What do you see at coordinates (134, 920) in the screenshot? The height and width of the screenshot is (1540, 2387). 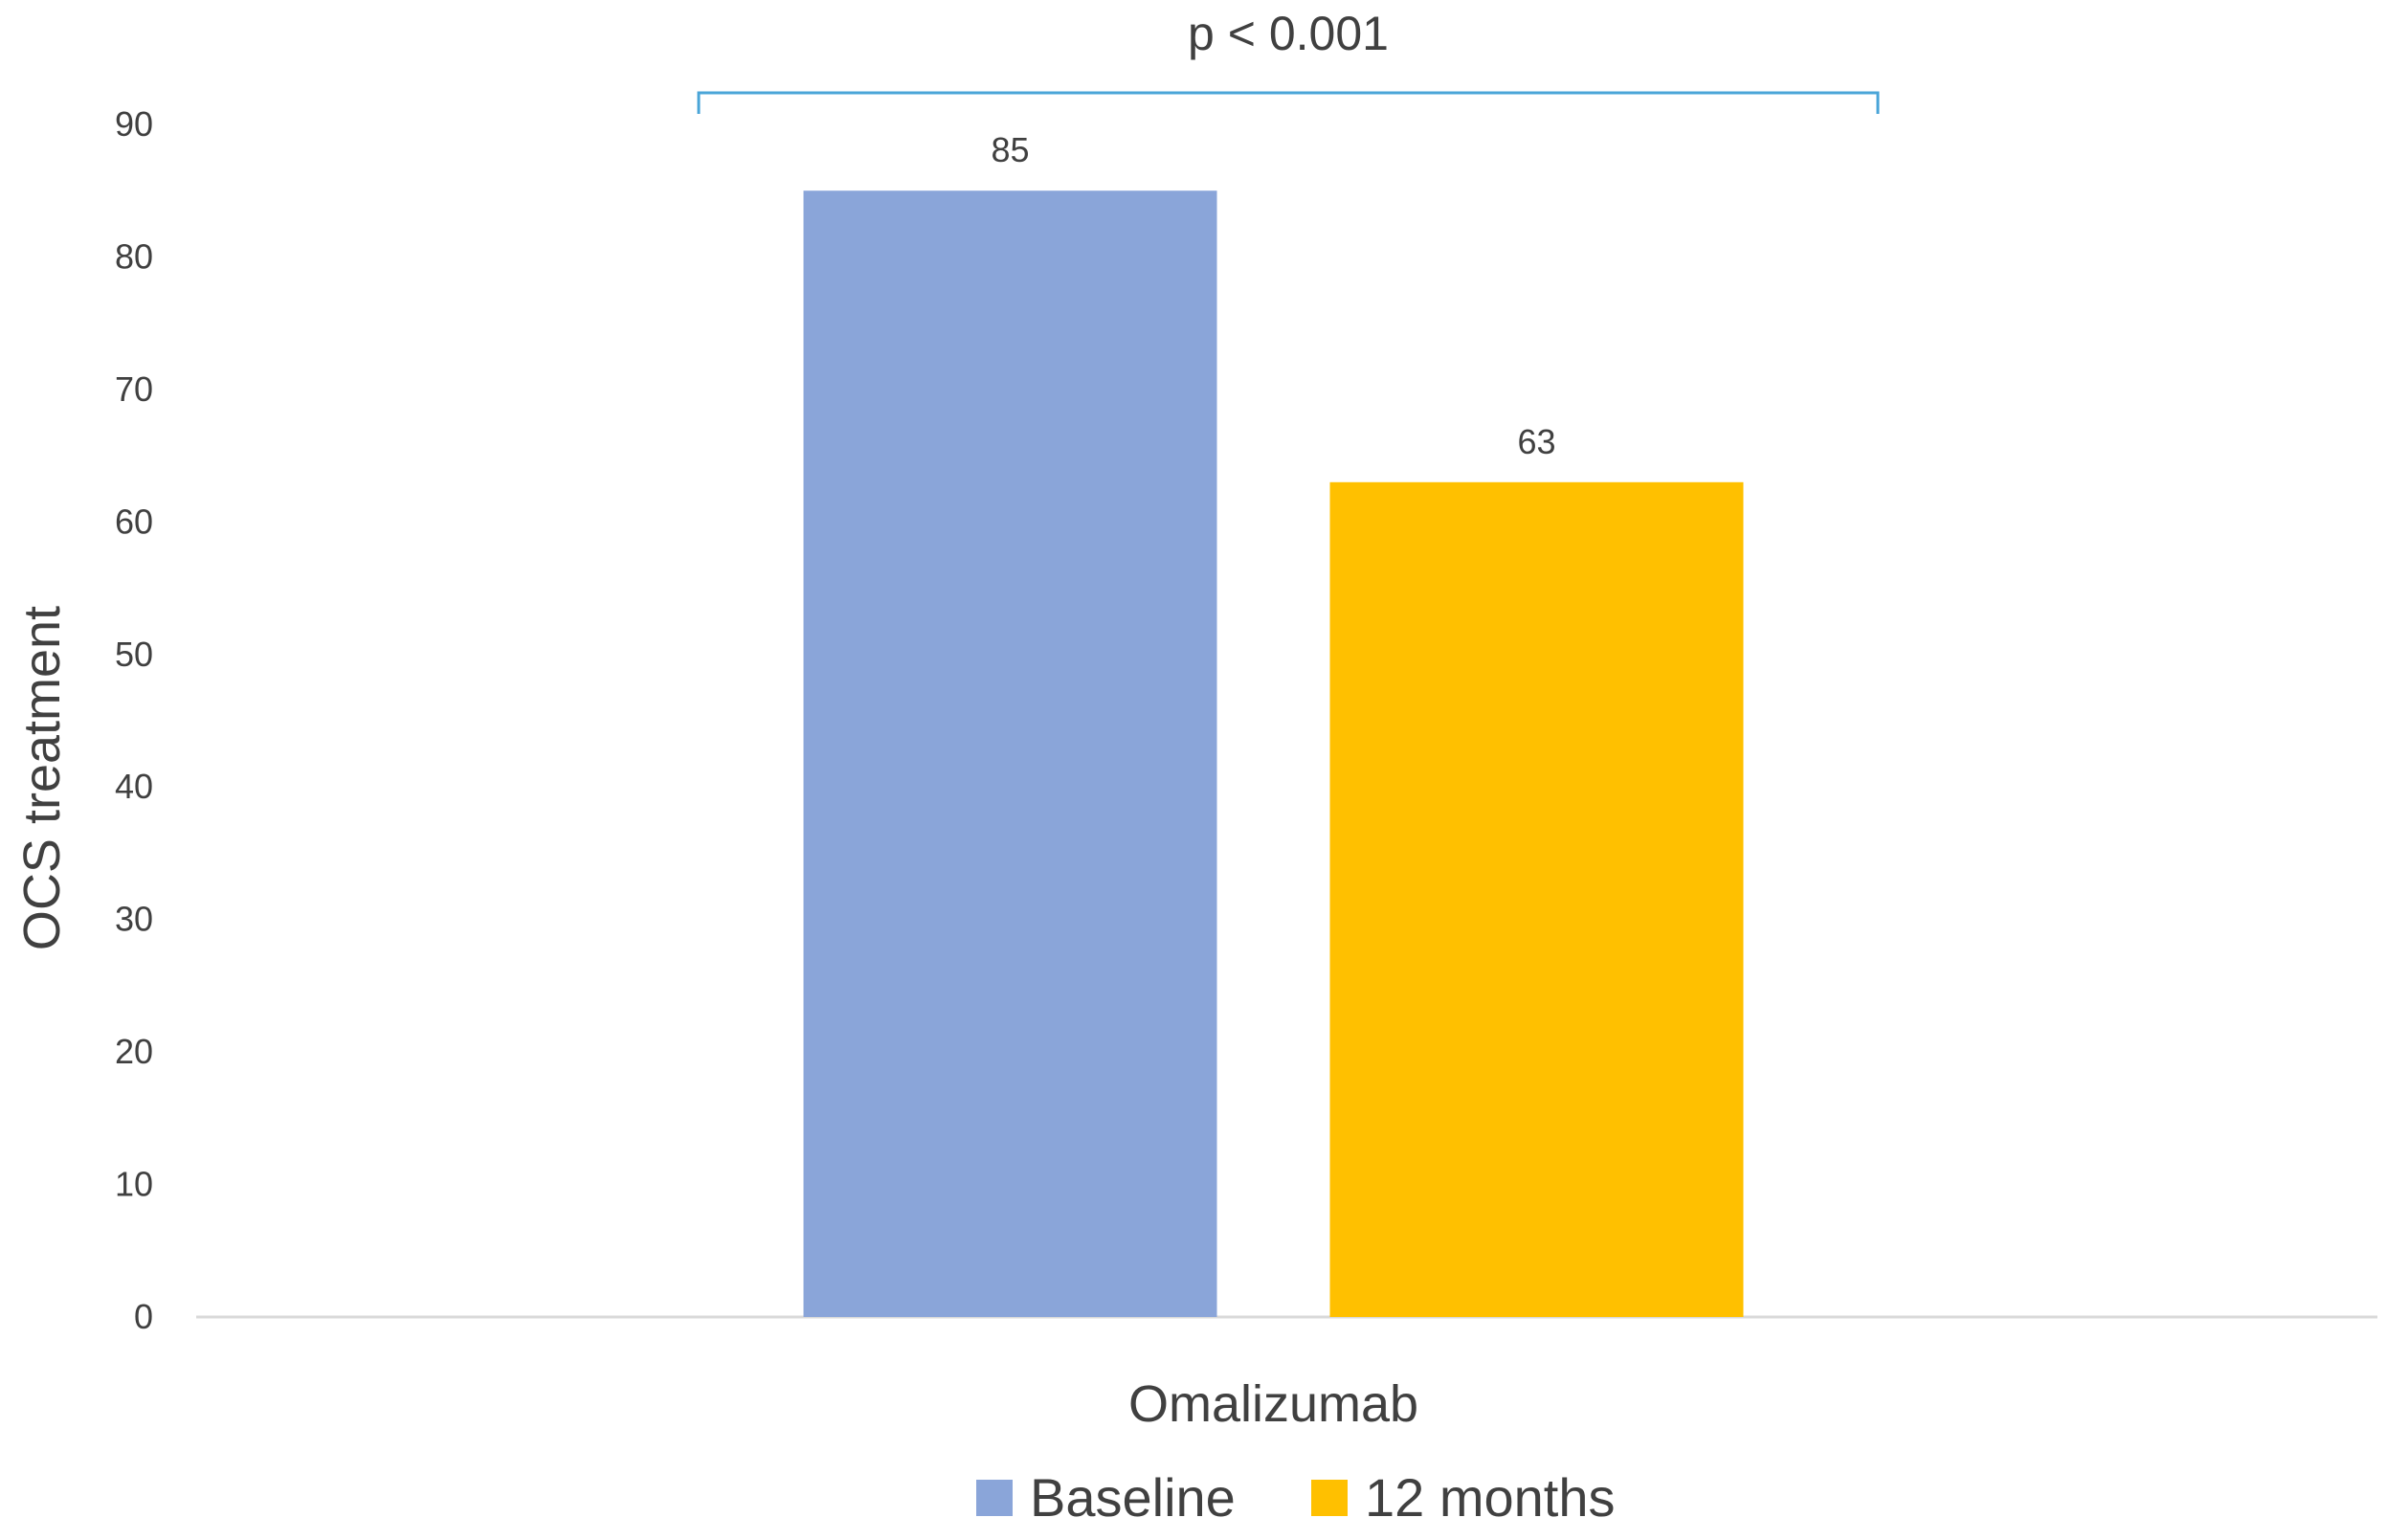 I see `y-tick-label: 30` at bounding box center [134, 920].